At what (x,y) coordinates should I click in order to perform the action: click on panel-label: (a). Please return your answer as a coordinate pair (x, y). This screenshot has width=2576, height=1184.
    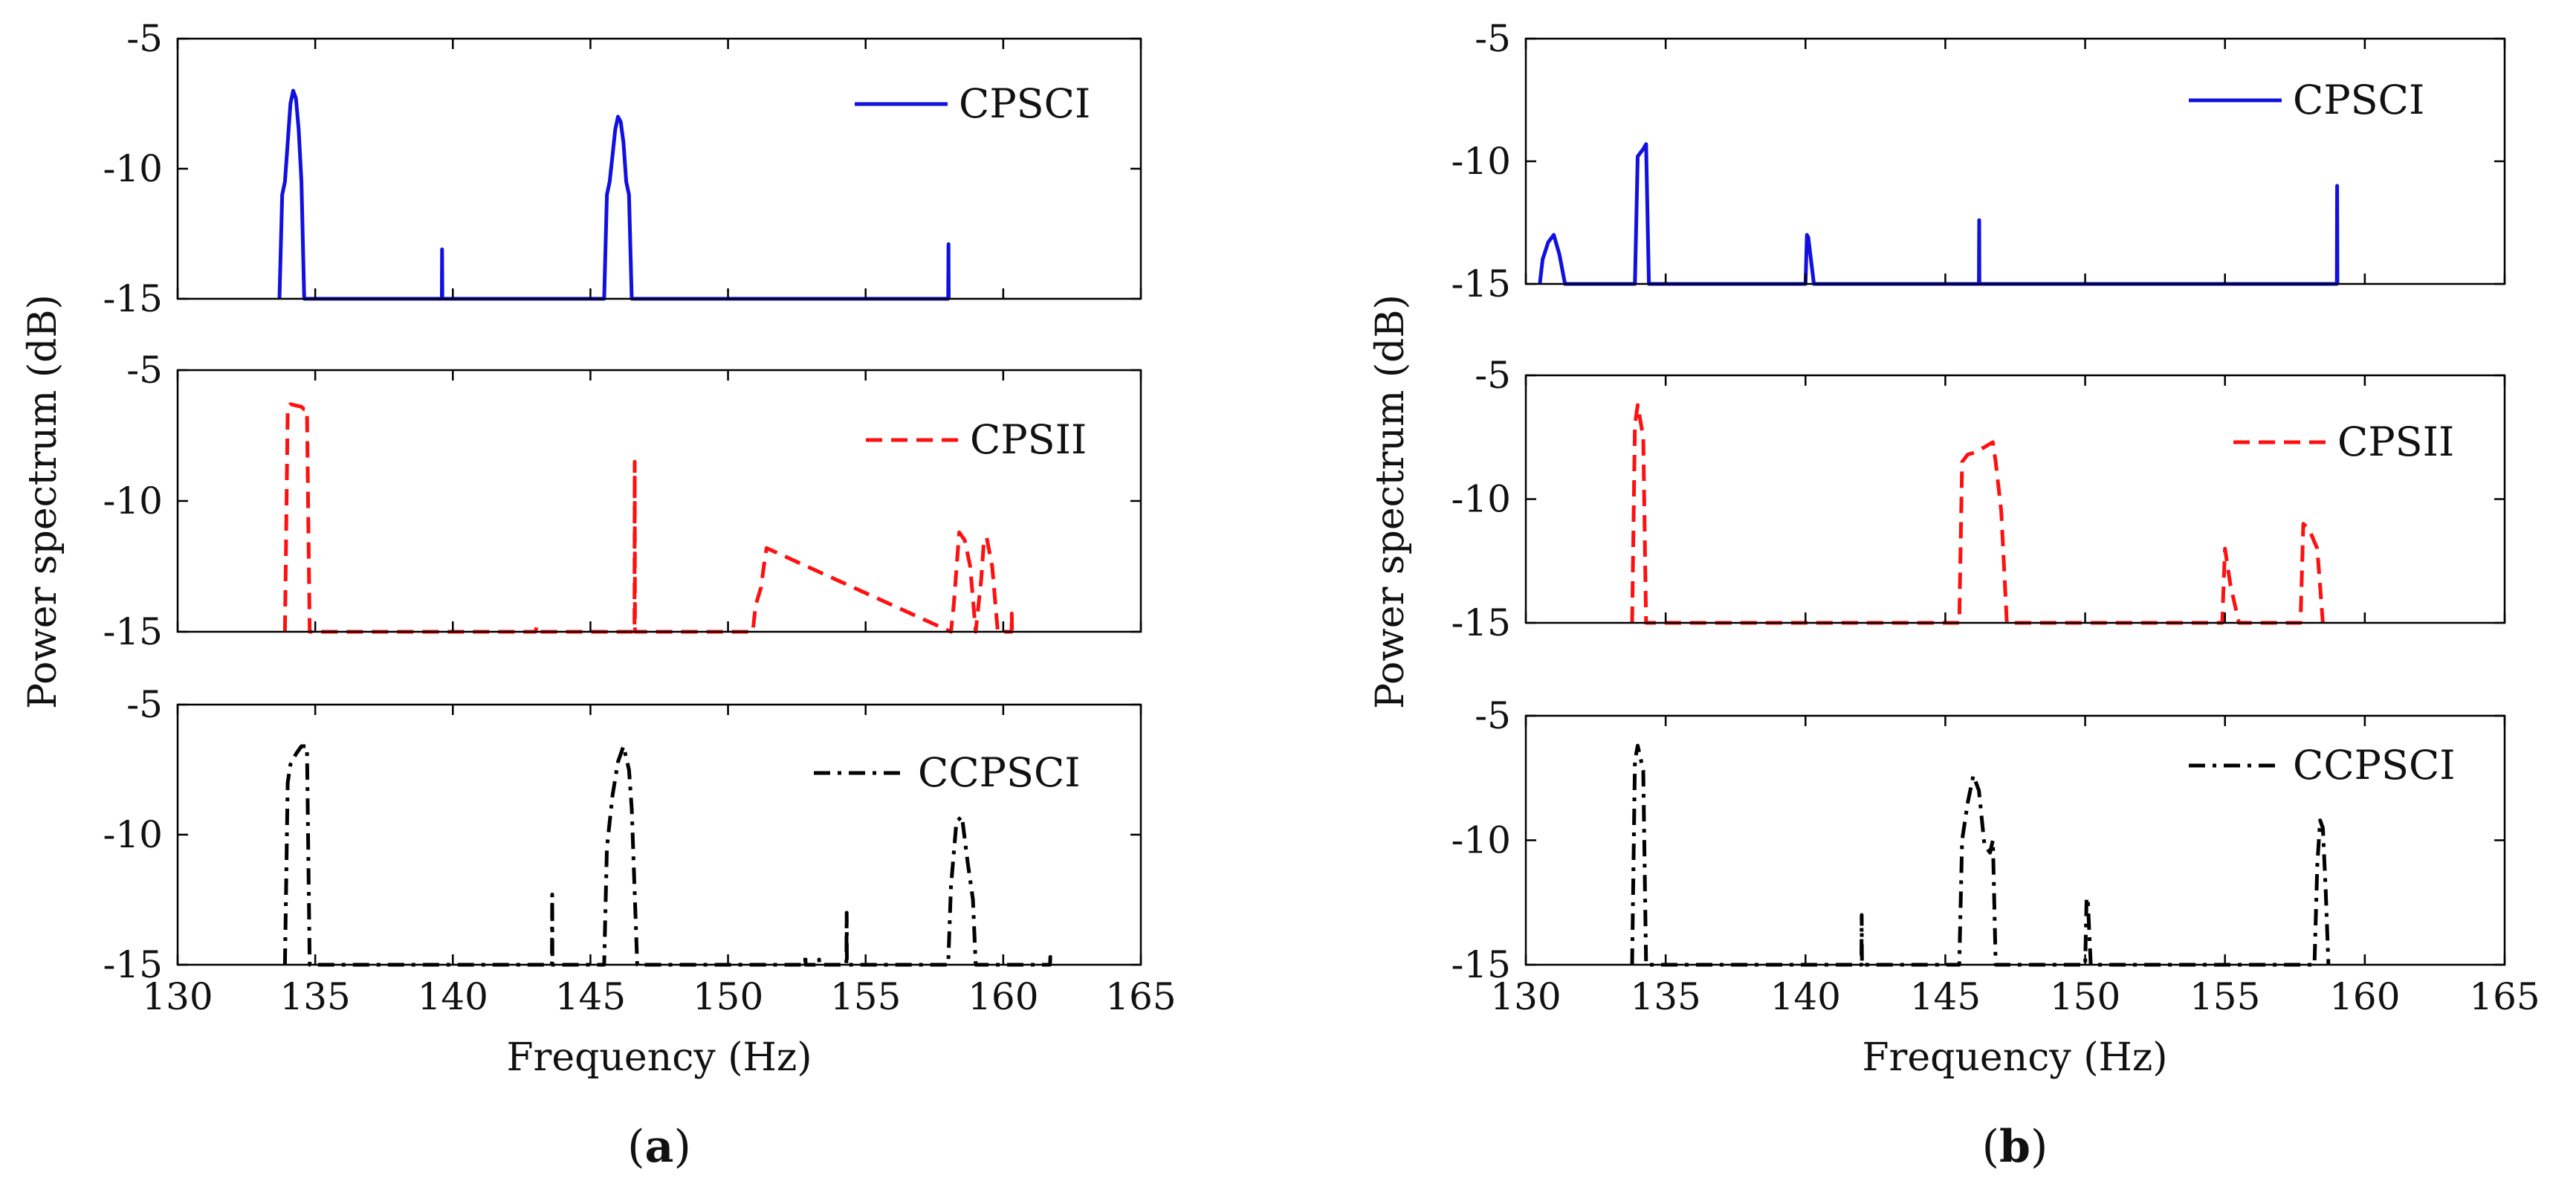
    Looking at the image, I should click on (659, 1147).